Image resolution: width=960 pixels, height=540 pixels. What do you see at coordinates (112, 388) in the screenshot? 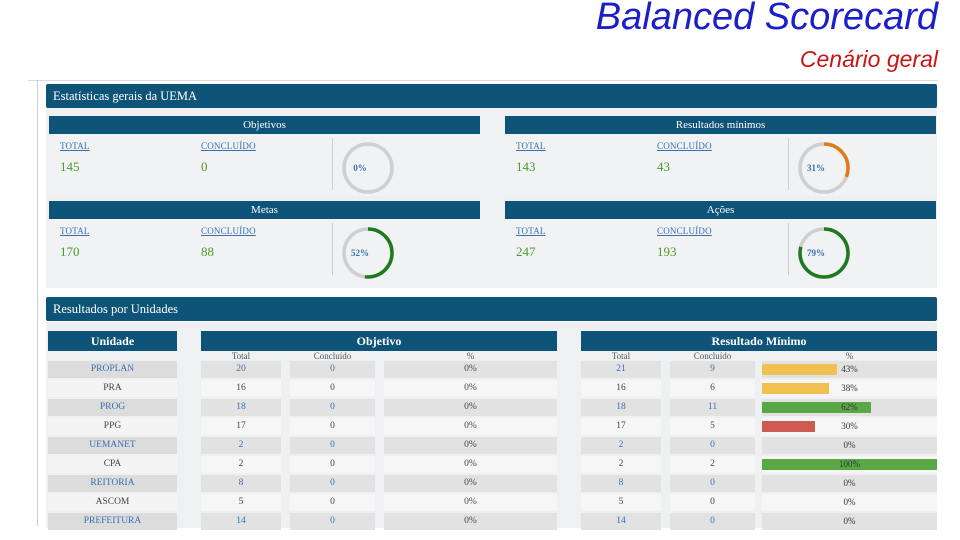
I see `unit-name: PRA` at bounding box center [112, 388].